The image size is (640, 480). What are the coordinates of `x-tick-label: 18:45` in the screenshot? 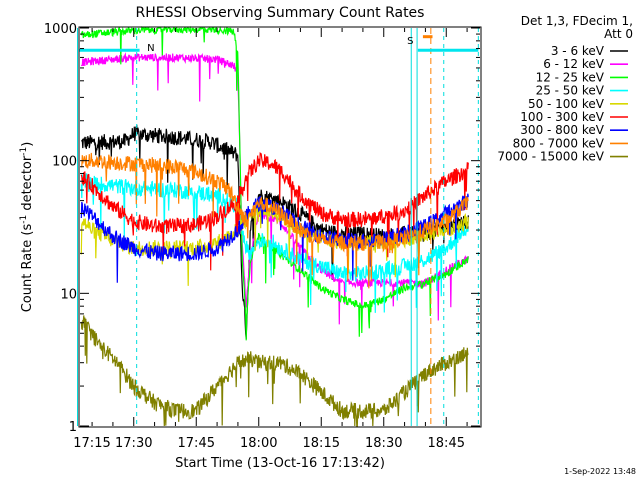 It's located at (446, 443).